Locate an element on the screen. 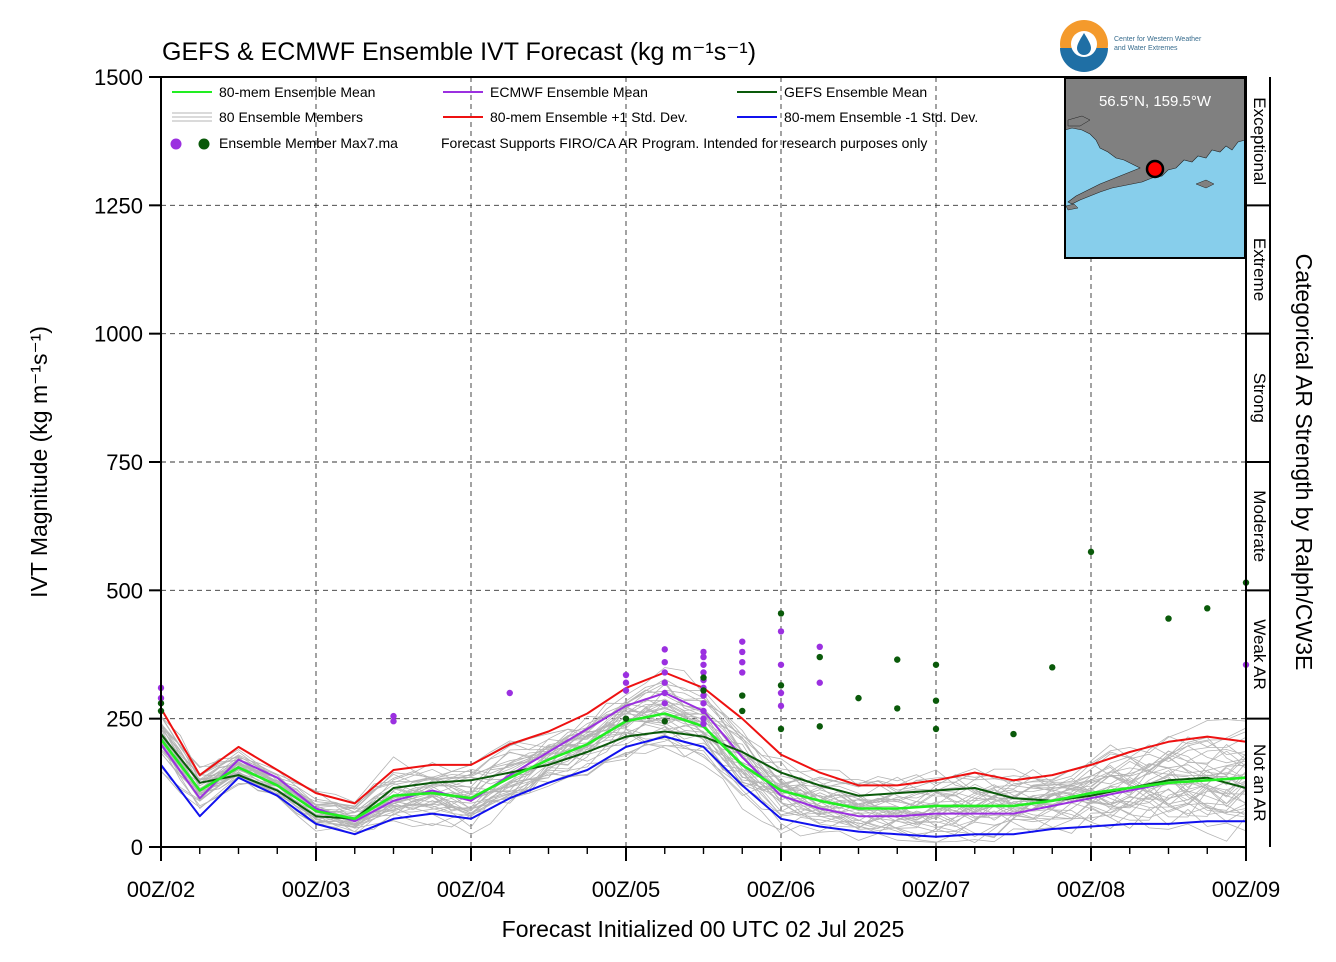 The width and height of the screenshot is (1336, 962). legend-label-gefs: GEFS Ensemble Mean is located at coordinates (855, 92).